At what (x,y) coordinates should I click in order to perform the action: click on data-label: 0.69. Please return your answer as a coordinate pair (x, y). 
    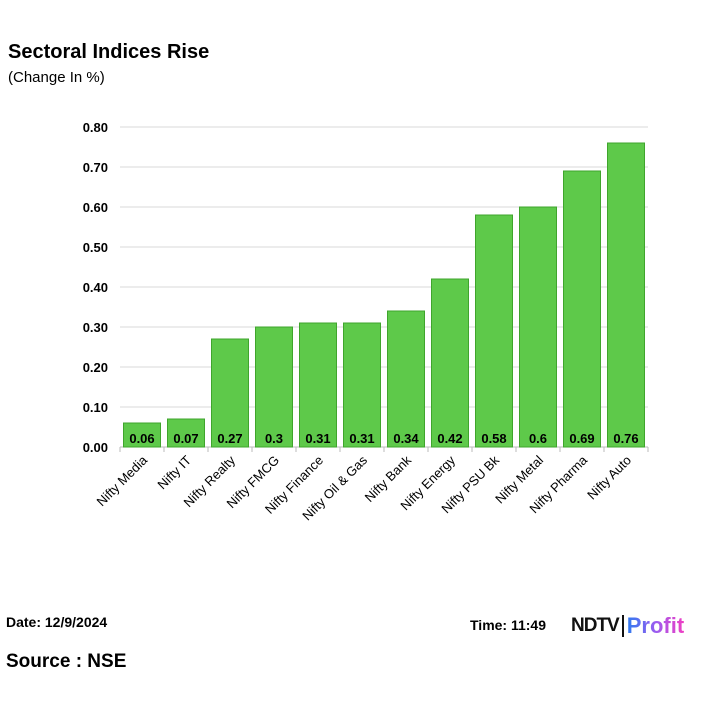
    Looking at the image, I should click on (581, 438).